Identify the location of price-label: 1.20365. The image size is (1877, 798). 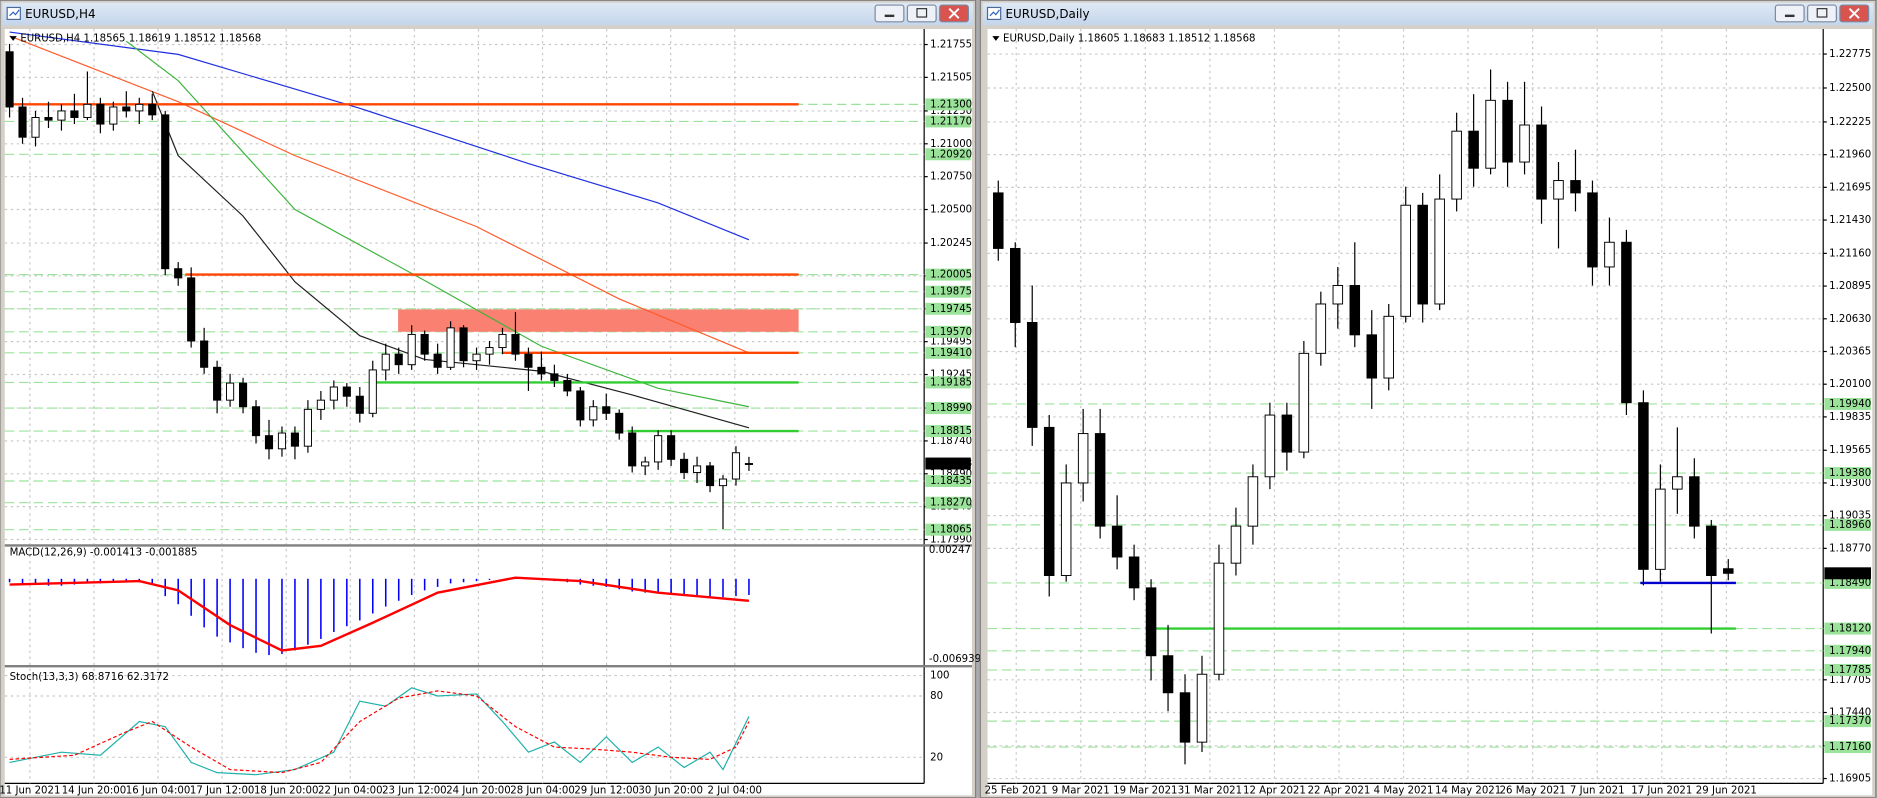
(1850, 351).